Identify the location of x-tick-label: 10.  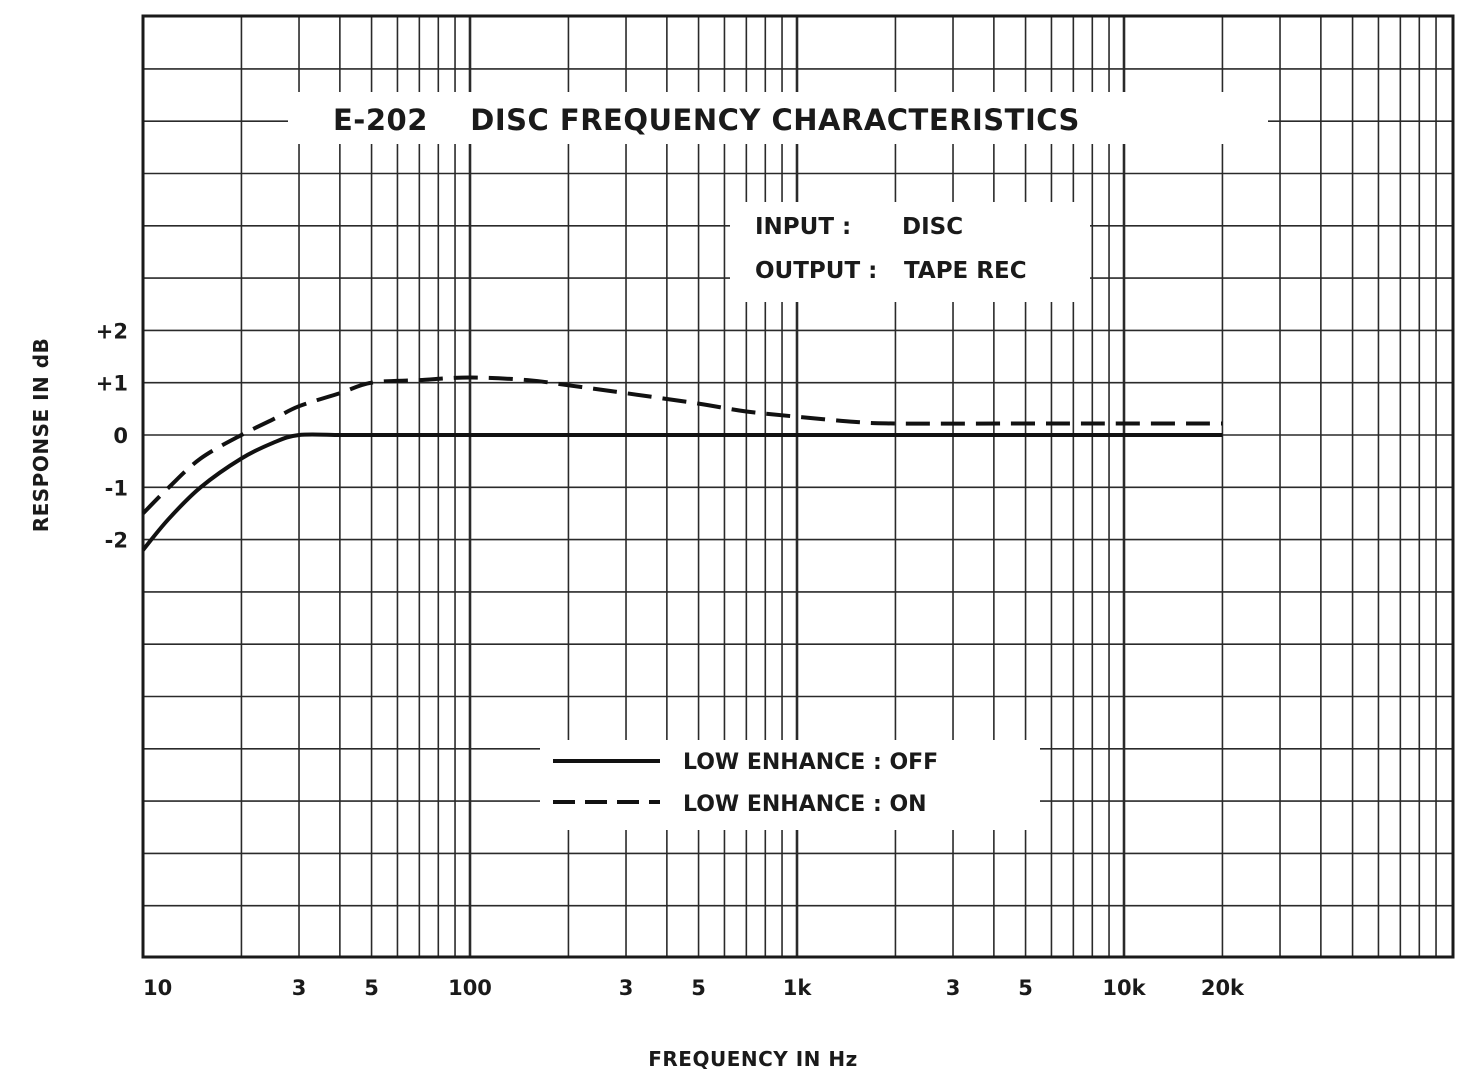
(157, 988).